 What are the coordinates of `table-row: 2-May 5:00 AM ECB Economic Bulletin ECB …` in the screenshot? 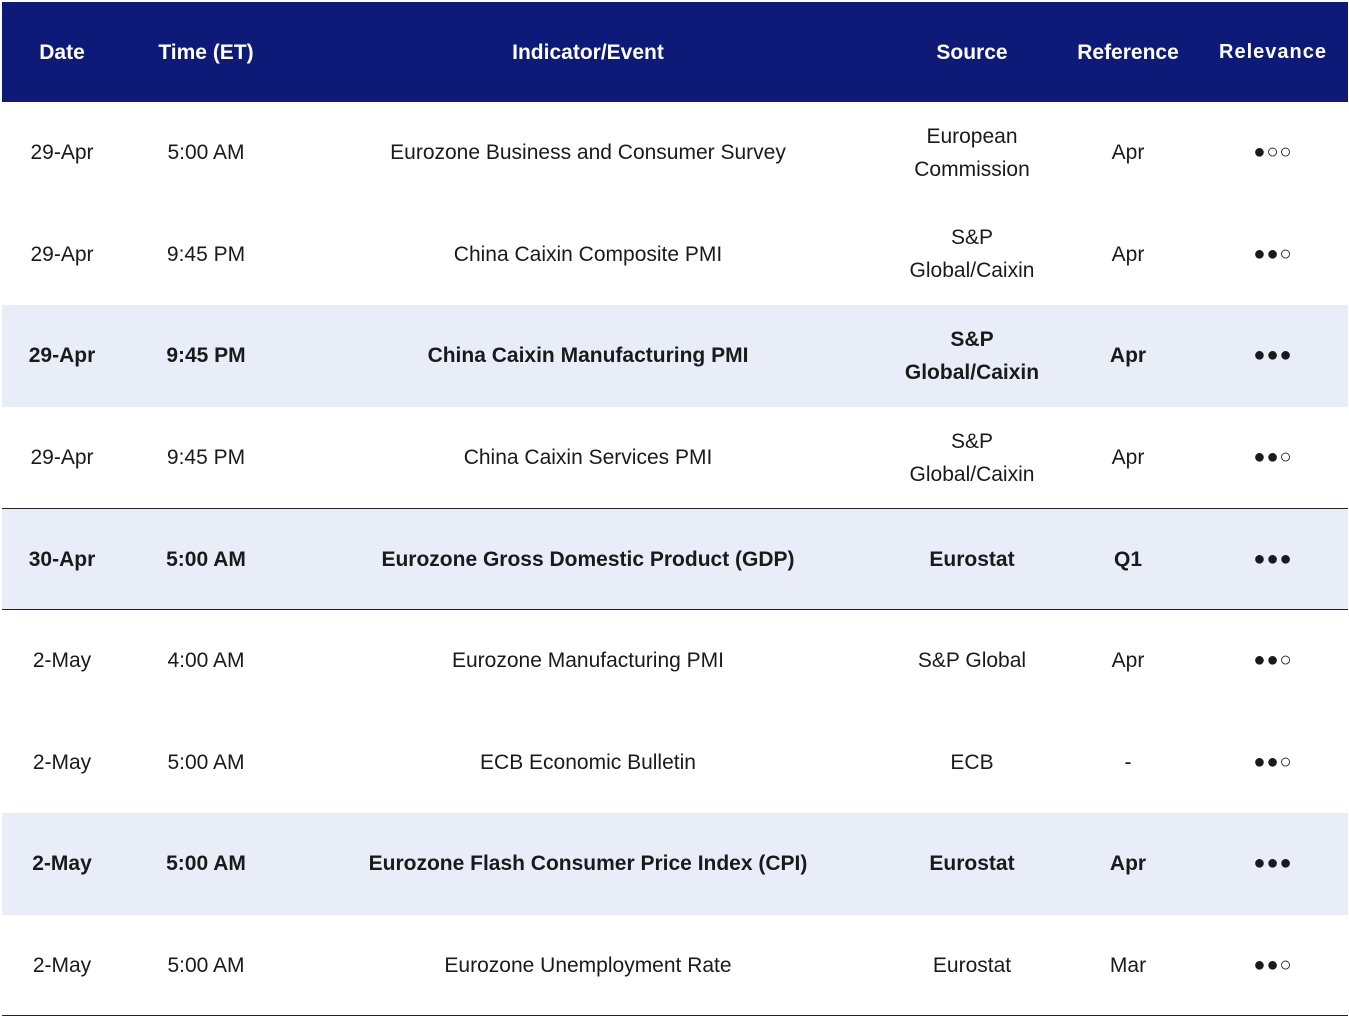 It's located at (675, 763).